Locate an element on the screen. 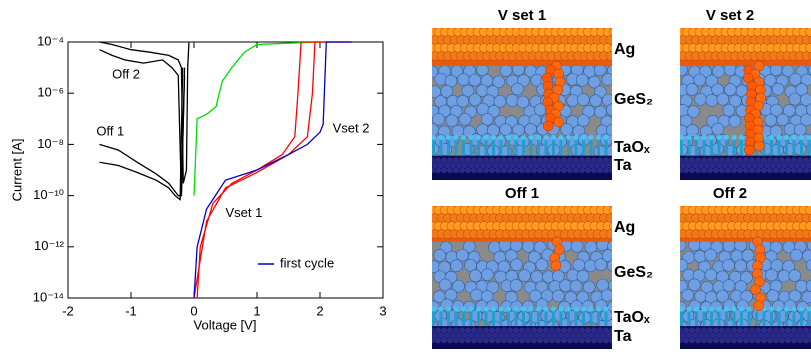 This screenshot has width=811, height=354. x-tick-label: 3 is located at coordinates (382, 310).